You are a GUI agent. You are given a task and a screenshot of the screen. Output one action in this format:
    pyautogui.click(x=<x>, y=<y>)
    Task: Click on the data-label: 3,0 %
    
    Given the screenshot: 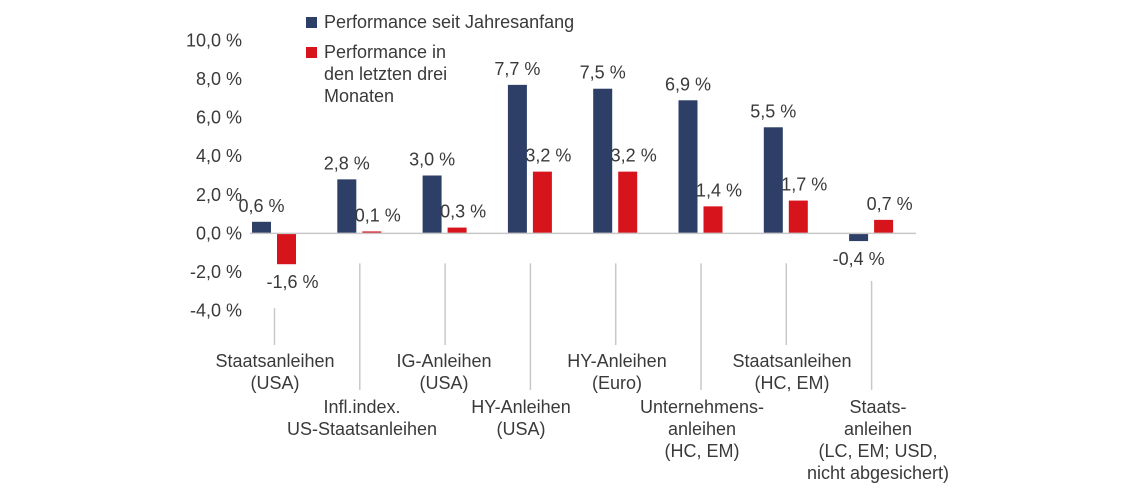 What is the action you would take?
    pyautogui.click(x=432, y=160)
    